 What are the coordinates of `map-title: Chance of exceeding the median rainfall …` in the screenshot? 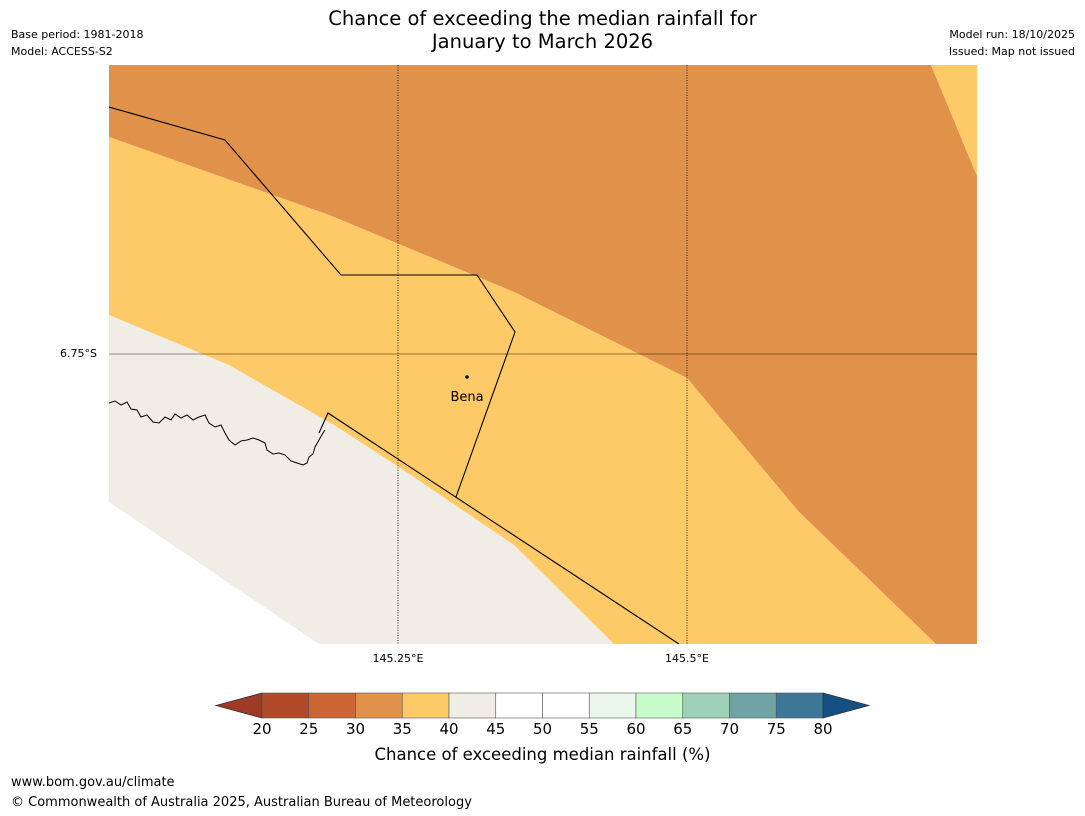 It's located at (542, 30).